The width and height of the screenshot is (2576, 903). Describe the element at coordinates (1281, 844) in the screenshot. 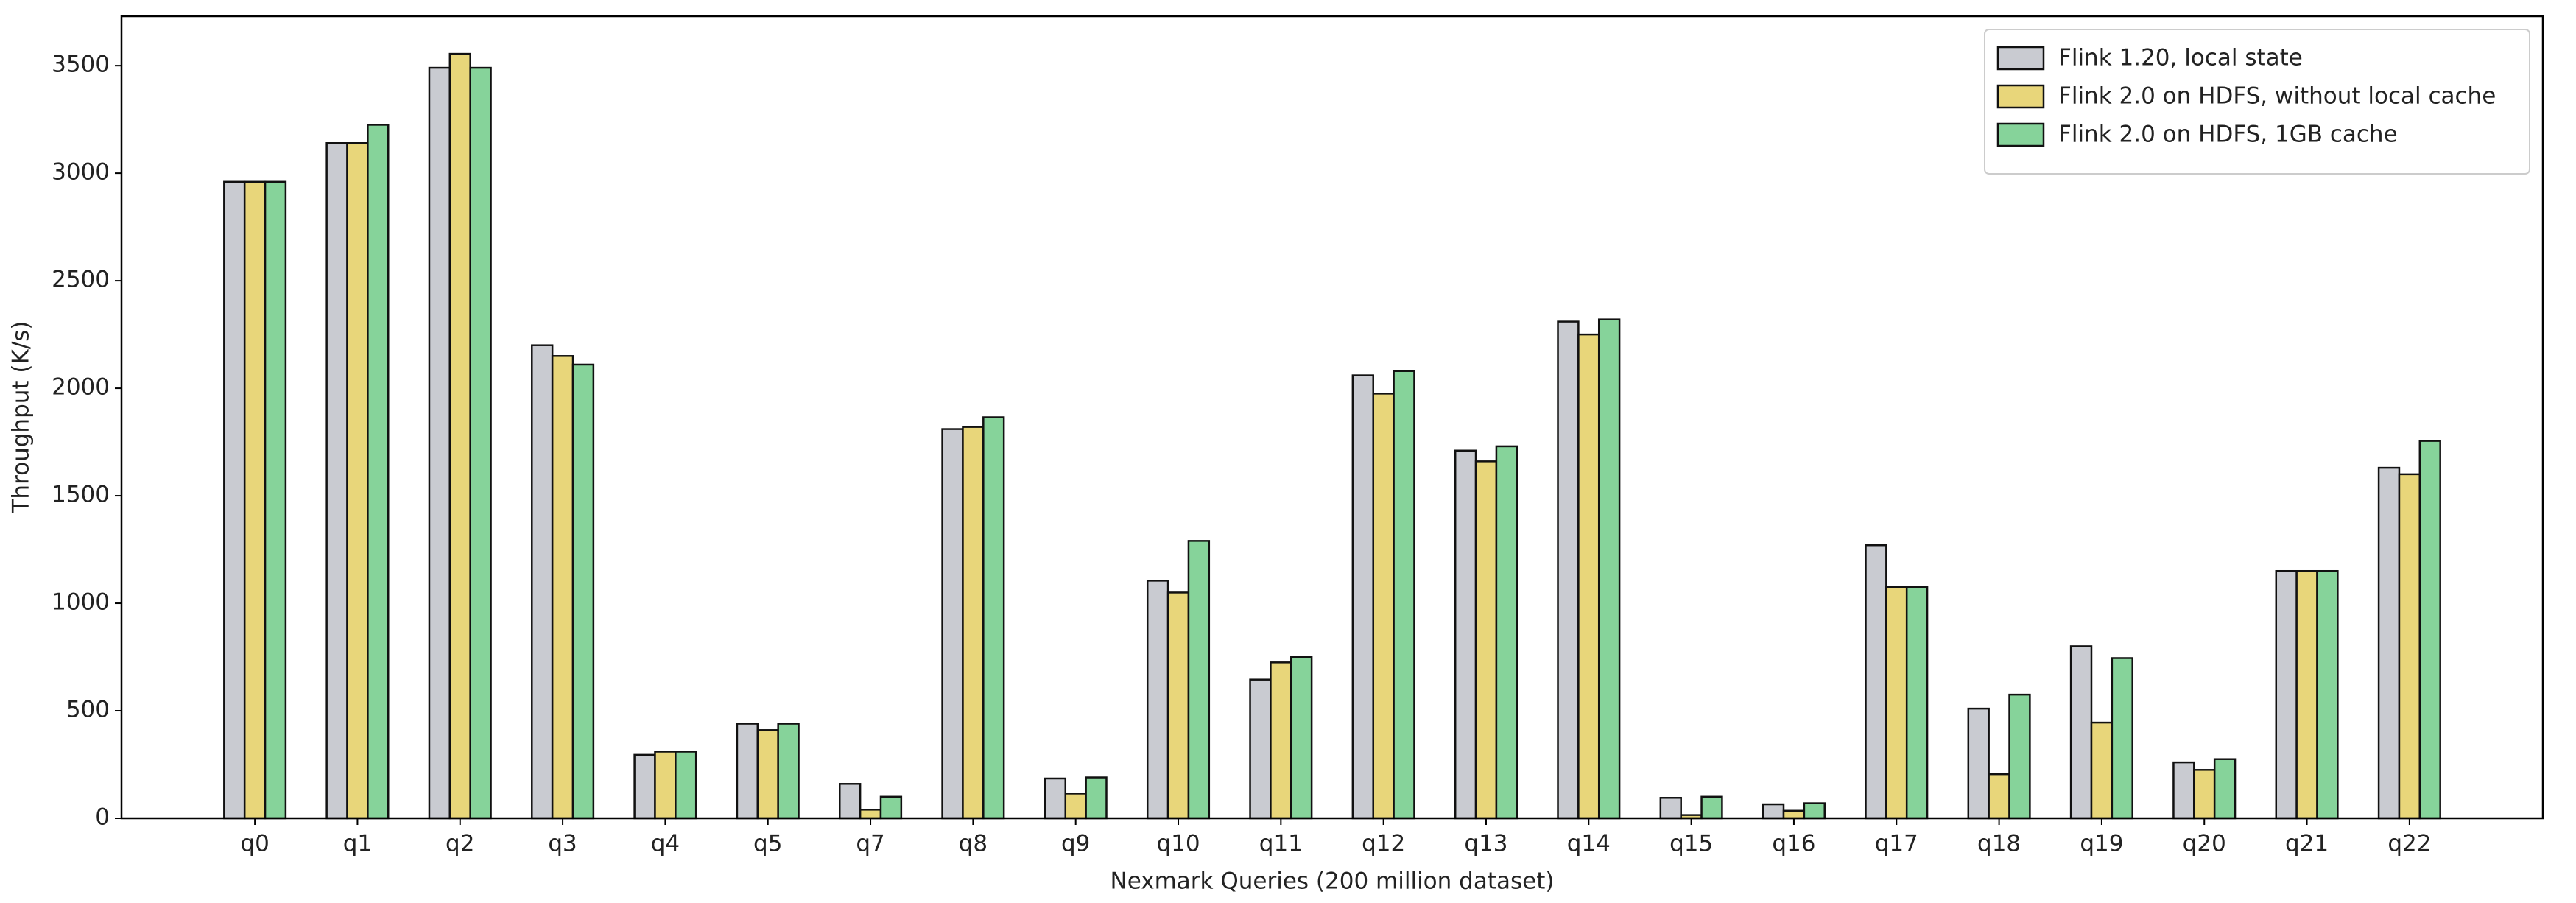

I see `x-tick-label: q11` at that location.